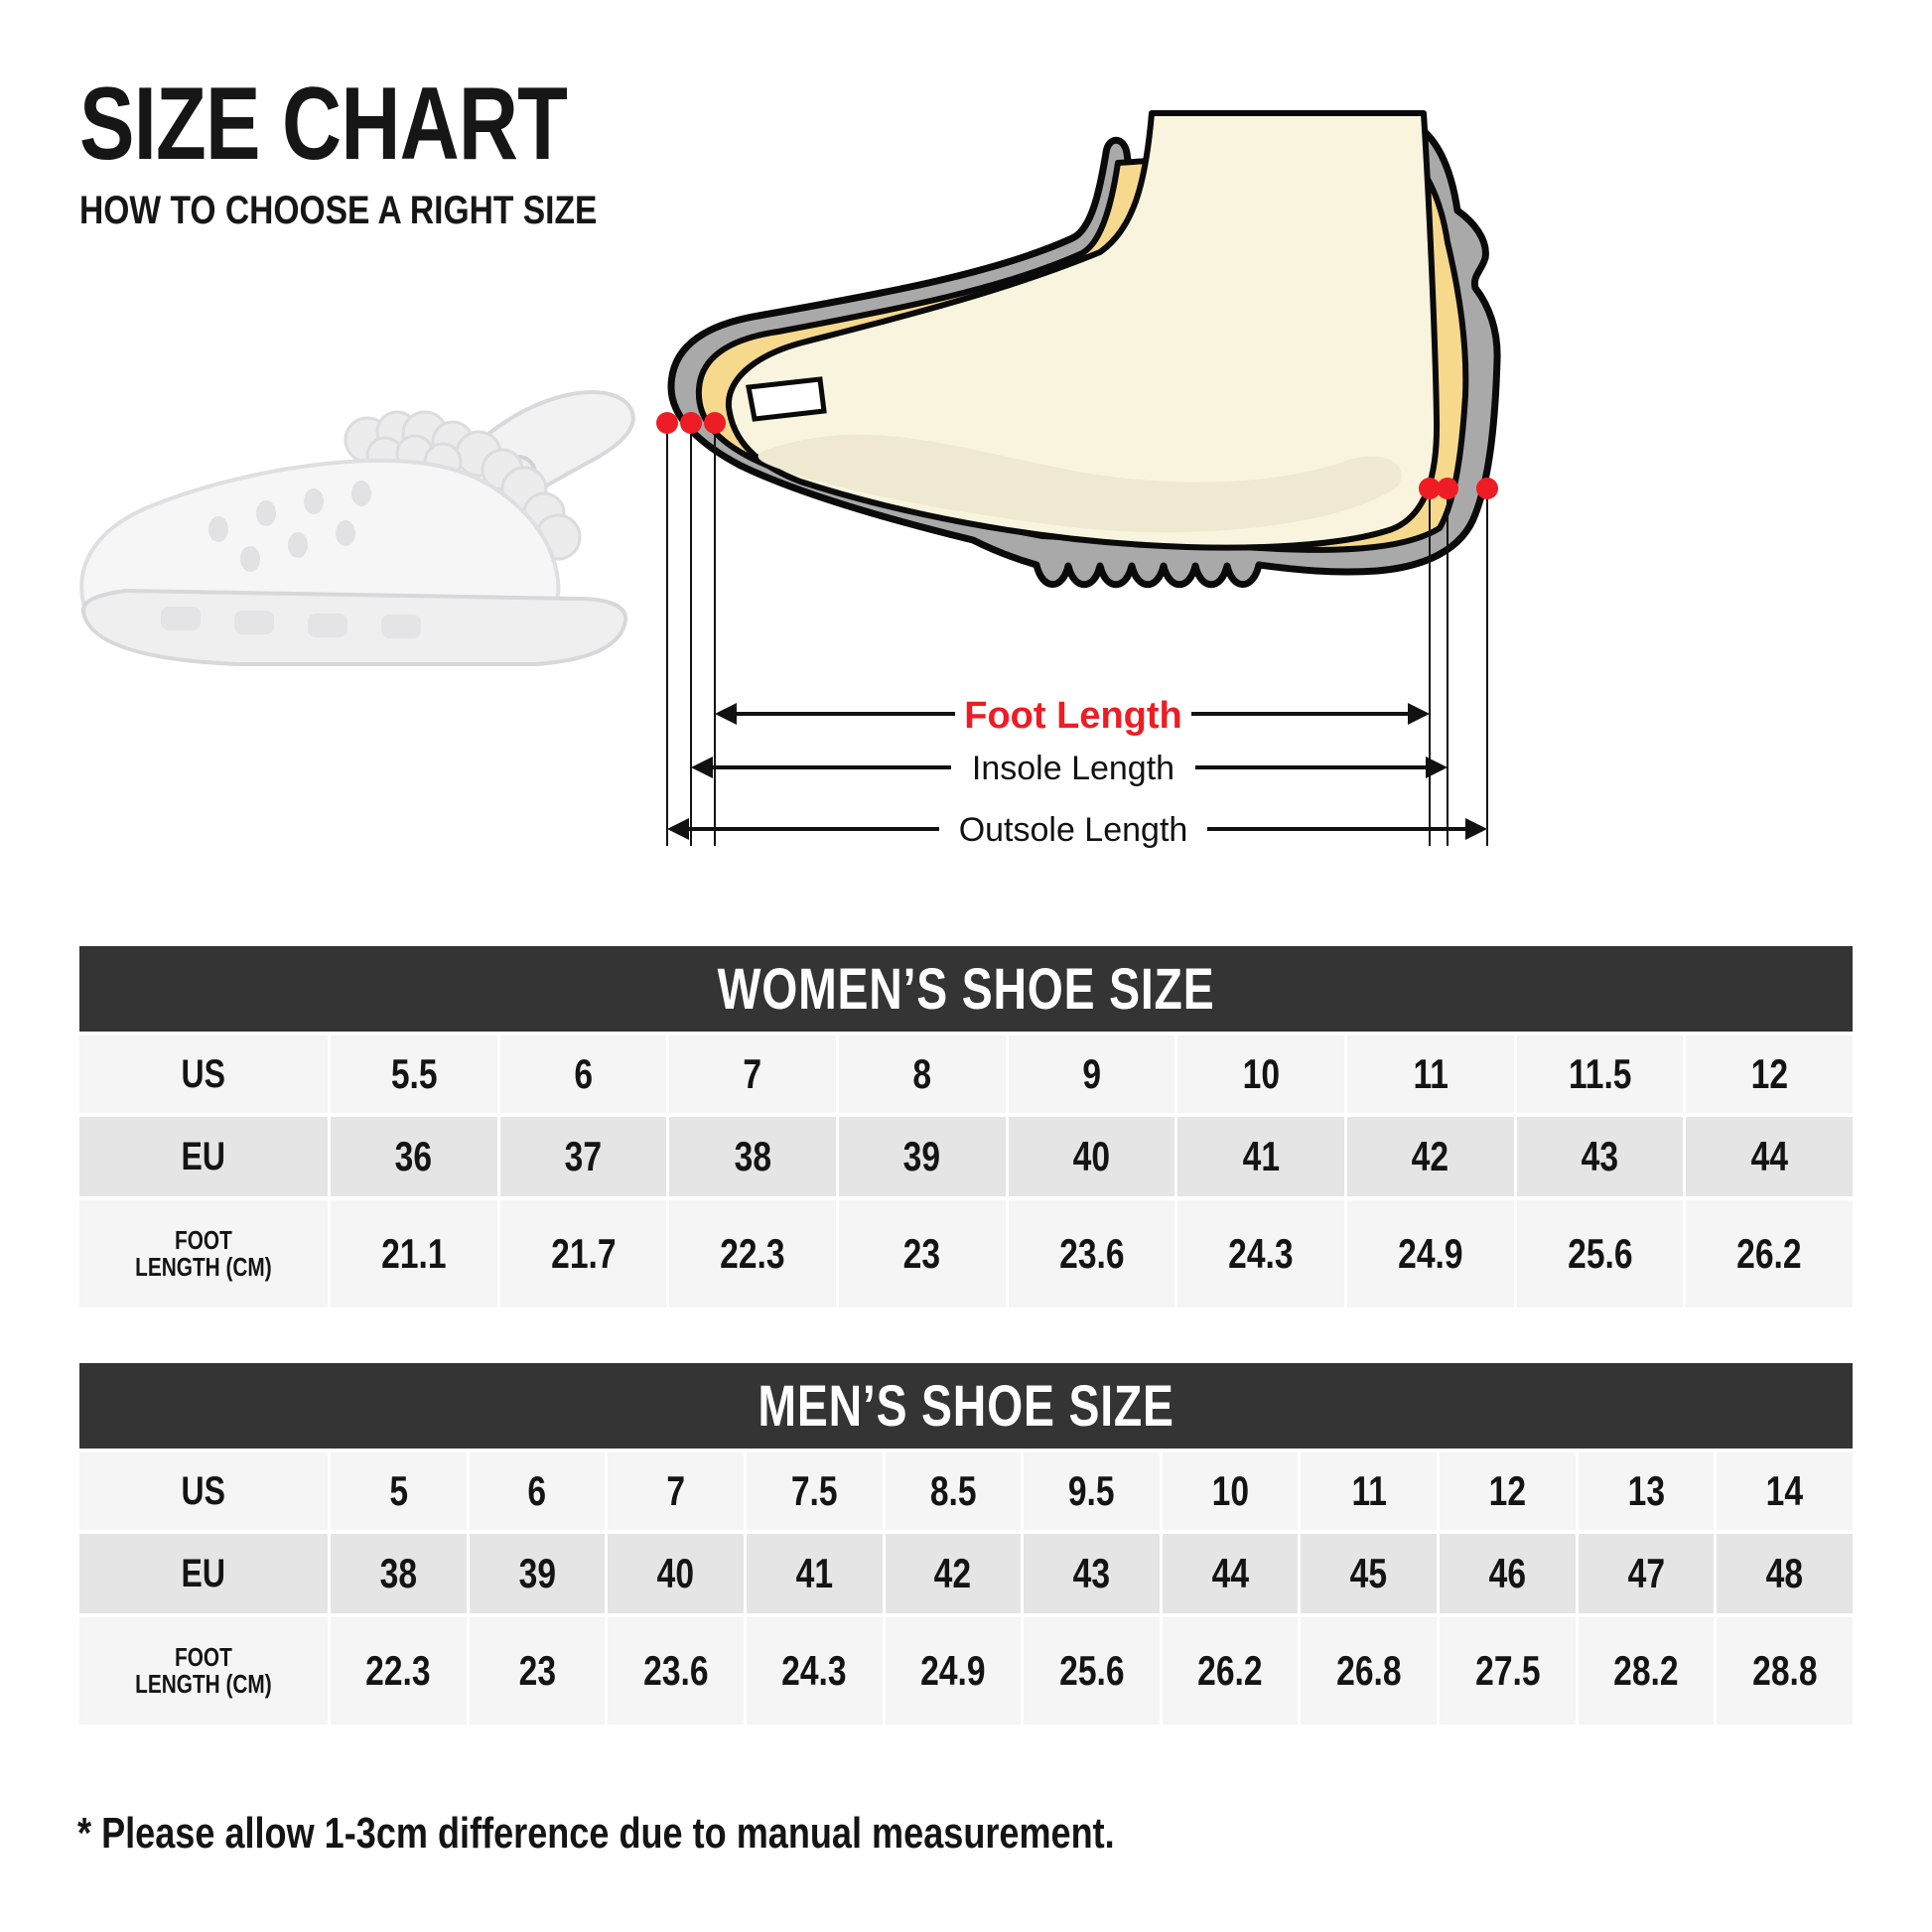 The width and height of the screenshot is (1932, 1932). I want to click on size-value: 47, so click(1646, 1573).